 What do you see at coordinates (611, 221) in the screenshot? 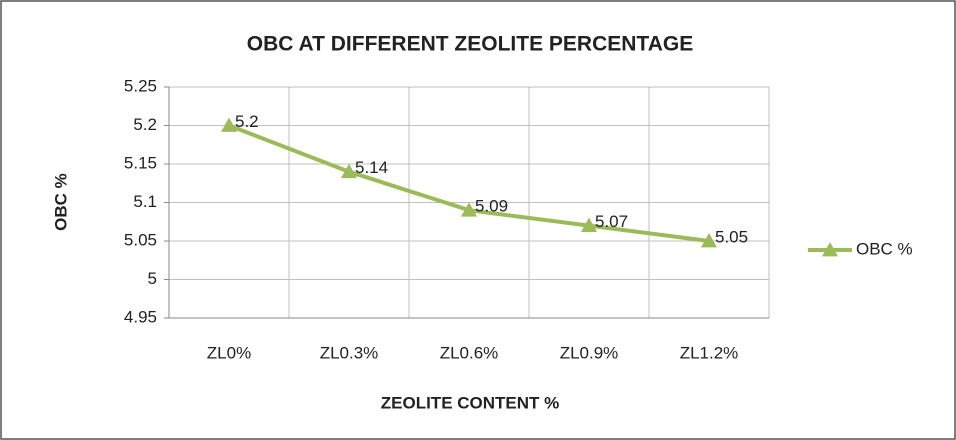
I see `data-label: 5.07` at bounding box center [611, 221].